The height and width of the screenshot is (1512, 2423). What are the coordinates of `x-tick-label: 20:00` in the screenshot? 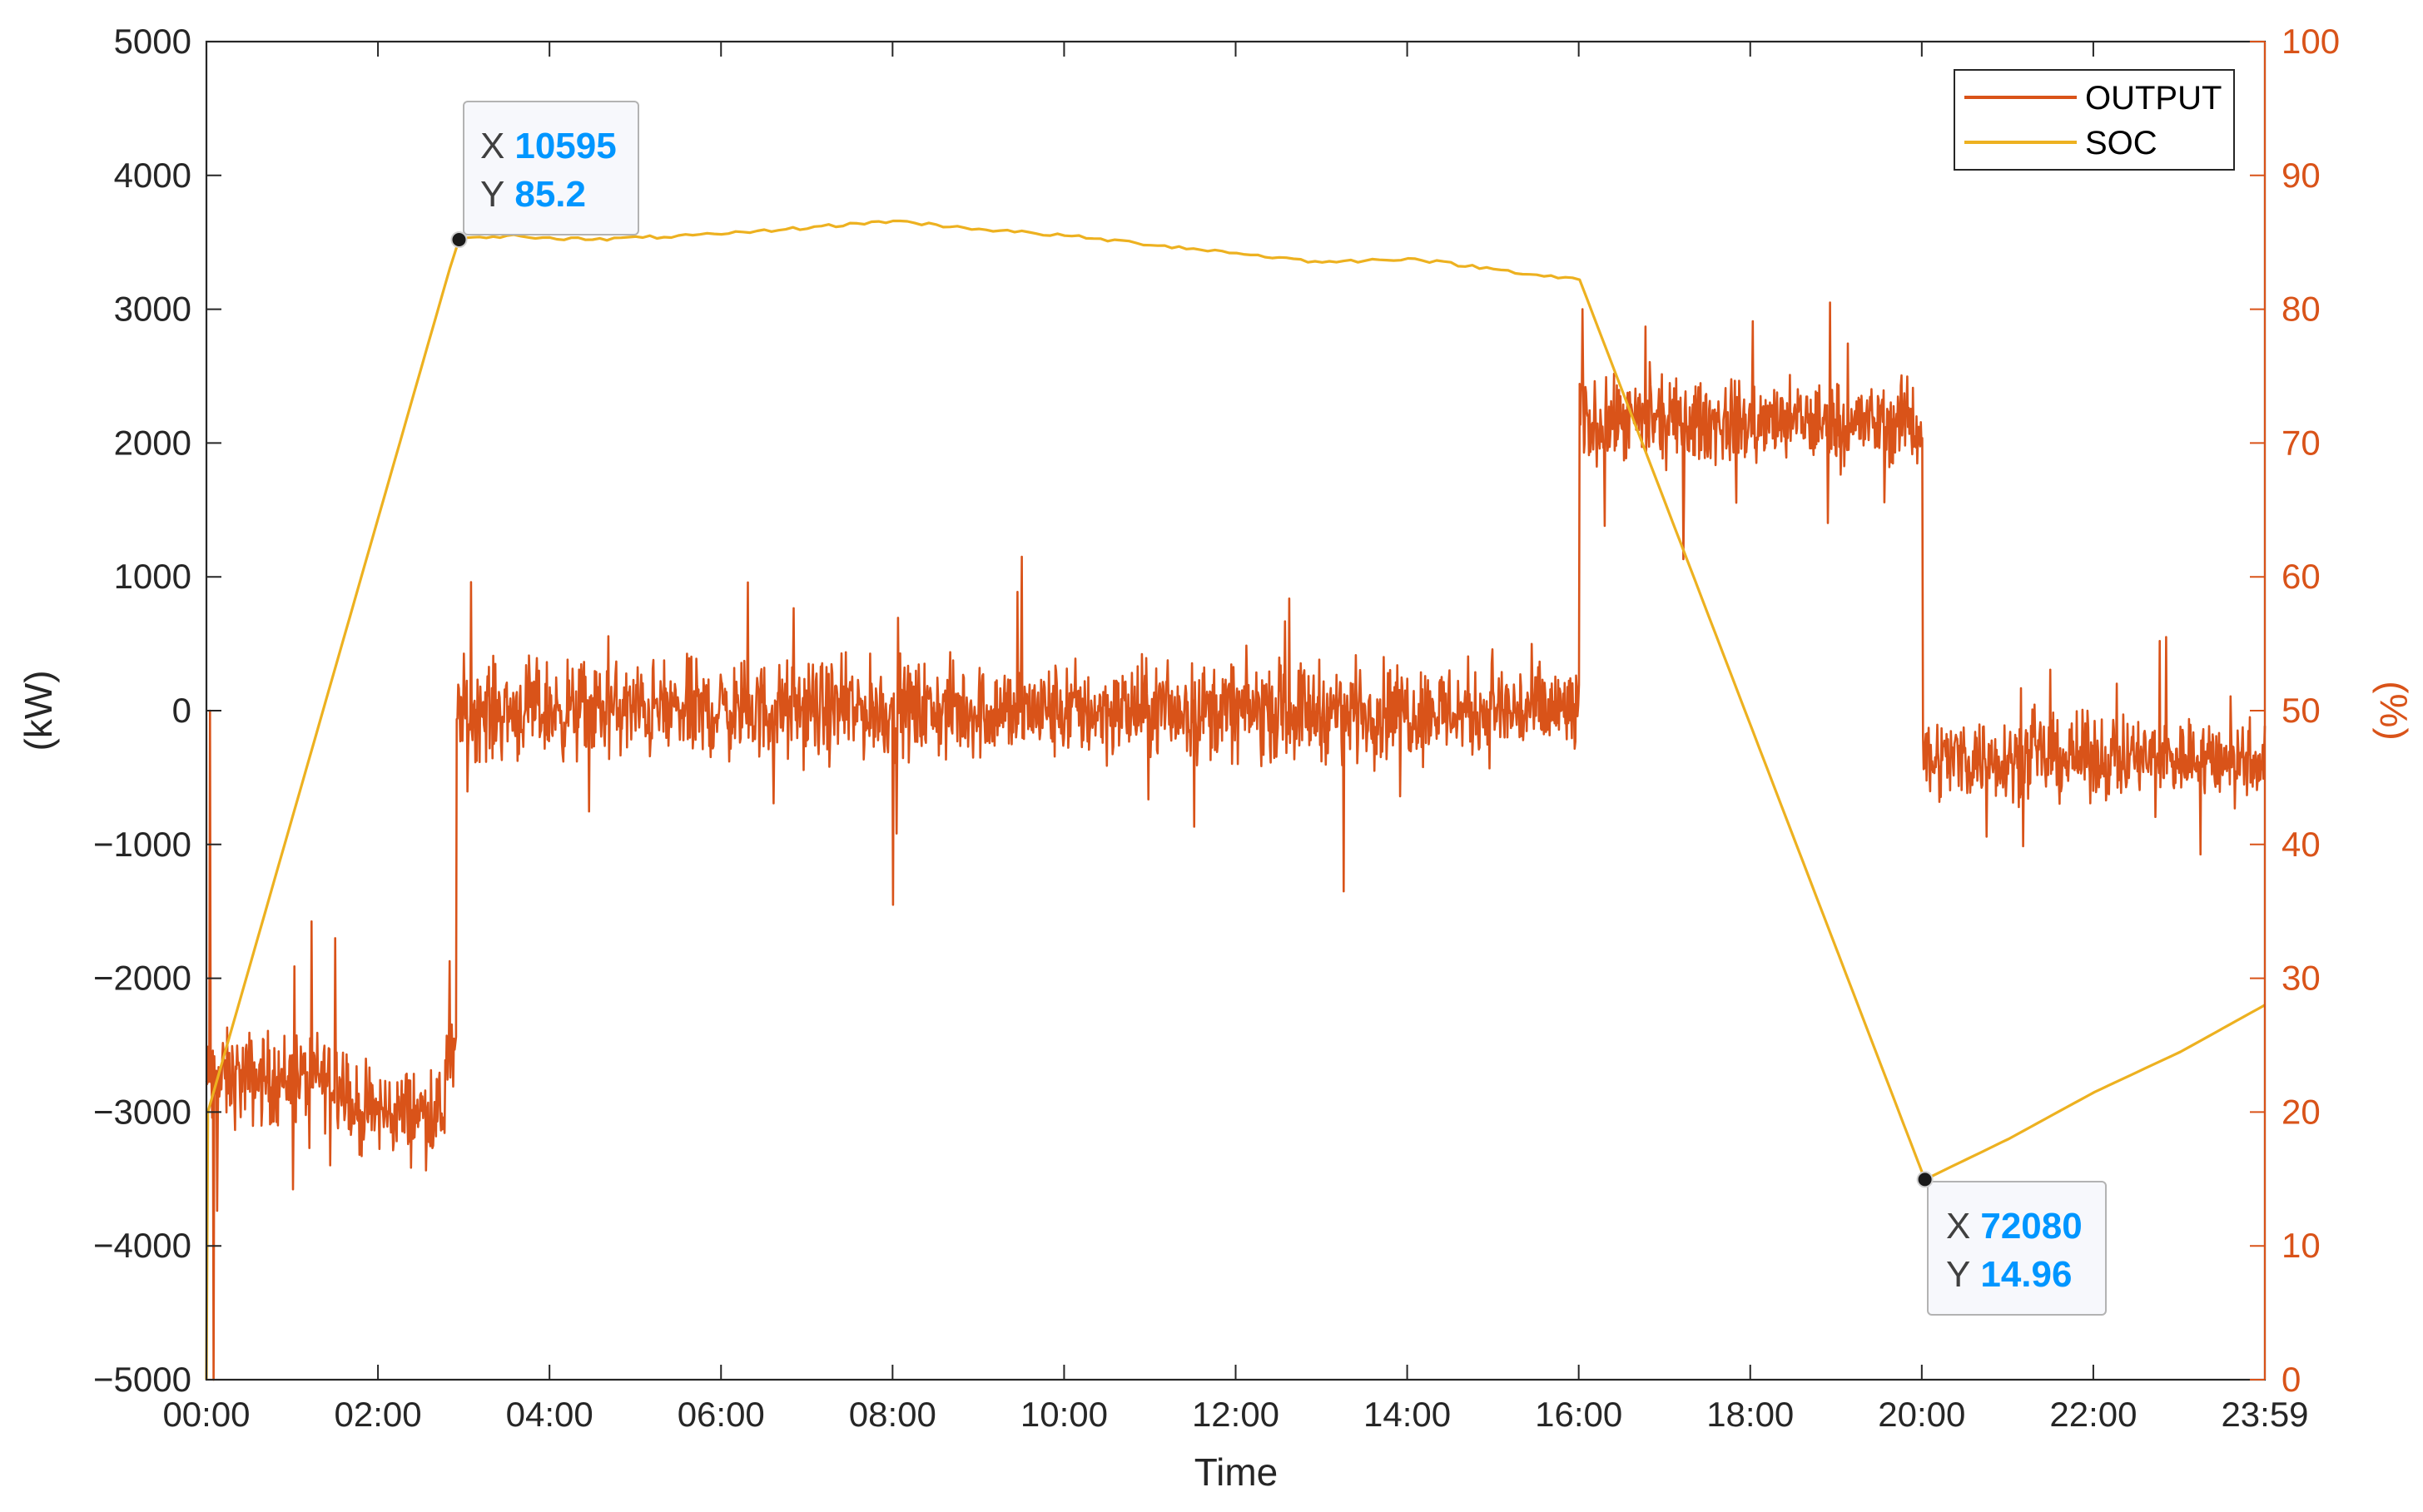 It's located at (1921, 1414).